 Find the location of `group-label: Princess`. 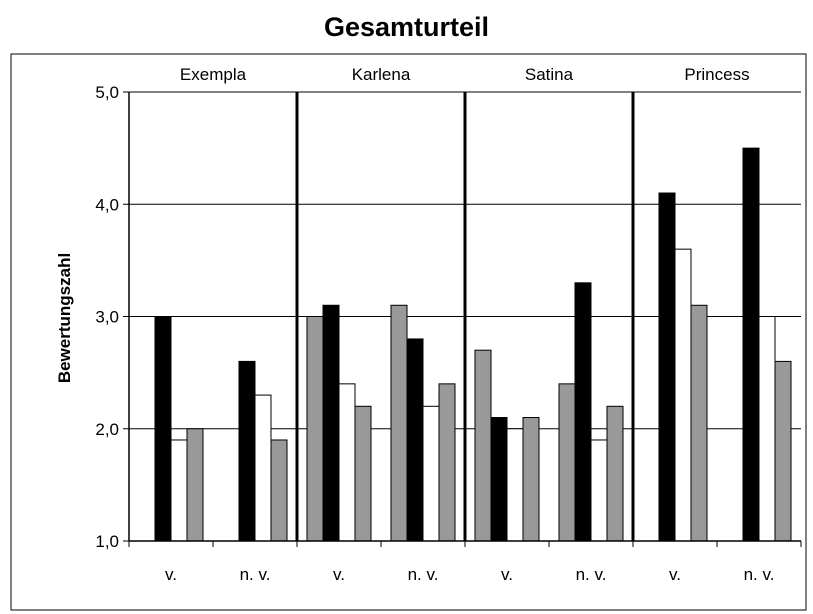

group-label: Princess is located at coordinates (716, 74).